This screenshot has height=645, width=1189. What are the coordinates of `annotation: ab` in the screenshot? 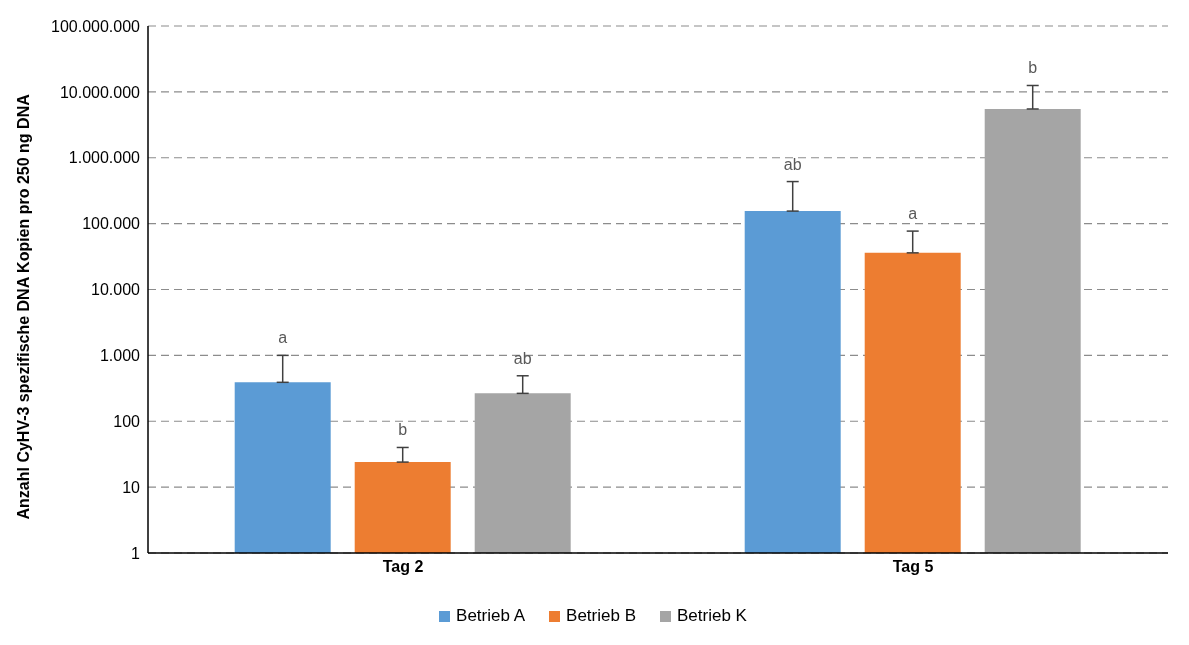 It's located at (792, 164).